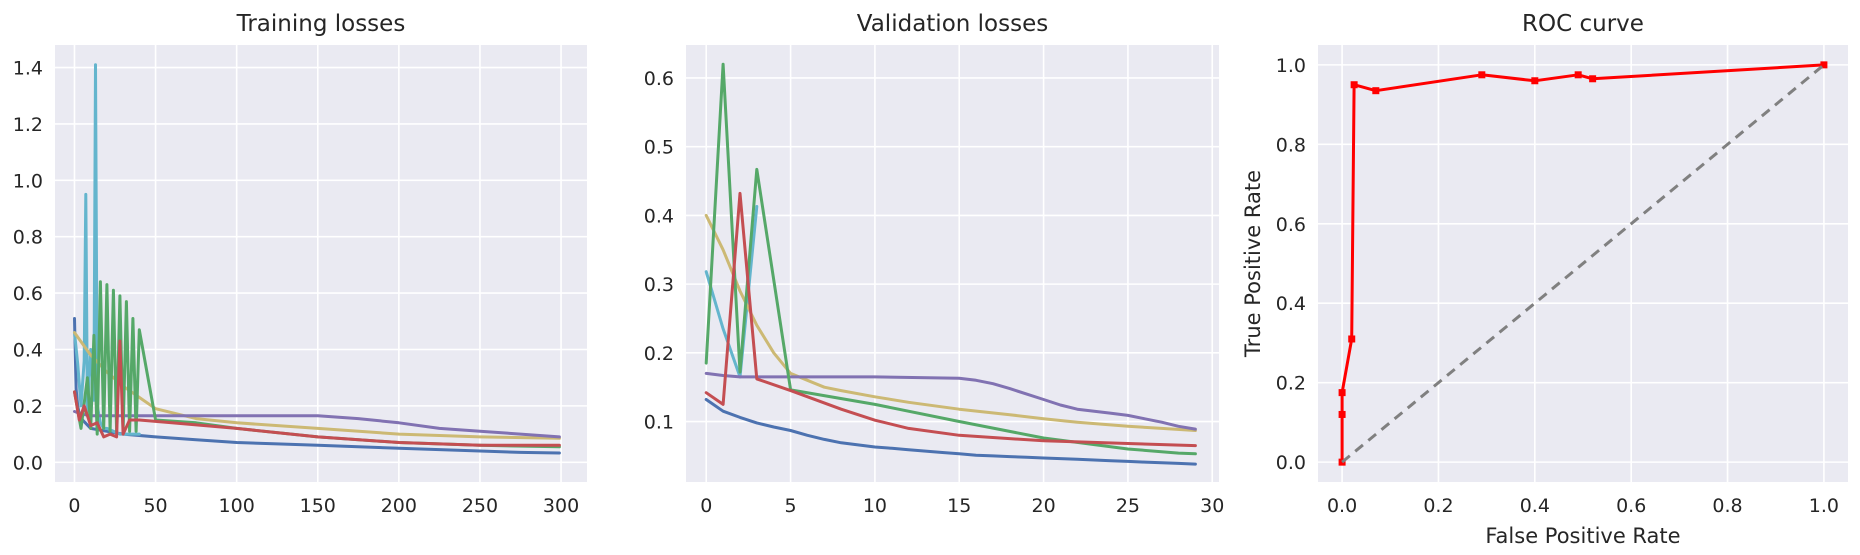 Image resolution: width=1860 pixels, height=555 pixels. I want to click on training-losses-ytick-label: 0.8, so click(28, 238).